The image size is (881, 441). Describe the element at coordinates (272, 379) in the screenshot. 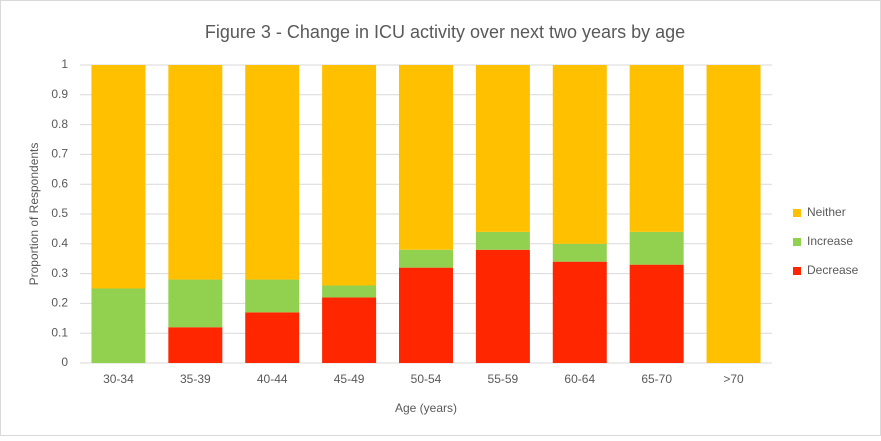

I see `x-tick-label: 40-44` at that location.